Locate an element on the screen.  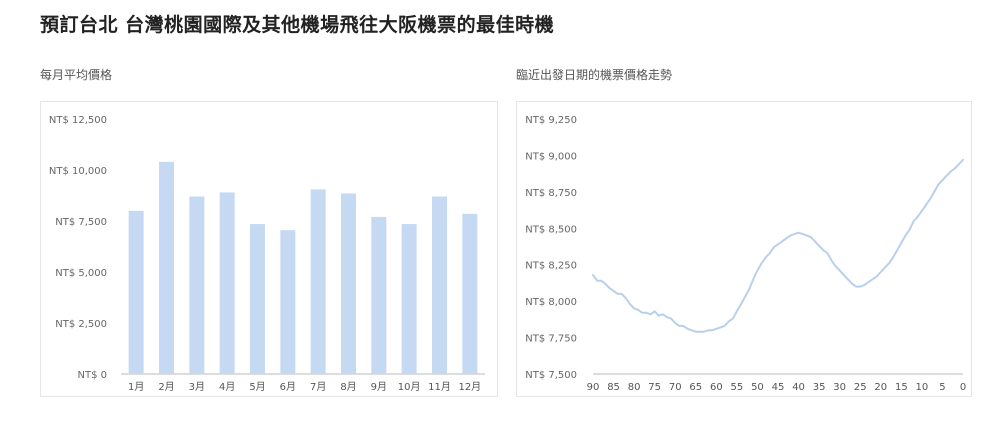
y-tick-label: NT$ 9,000 is located at coordinates (551, 156).